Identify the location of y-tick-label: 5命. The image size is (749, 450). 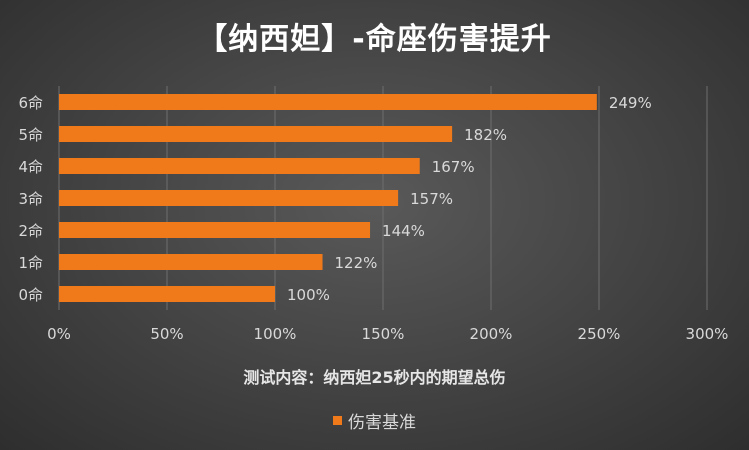
(30, 135).